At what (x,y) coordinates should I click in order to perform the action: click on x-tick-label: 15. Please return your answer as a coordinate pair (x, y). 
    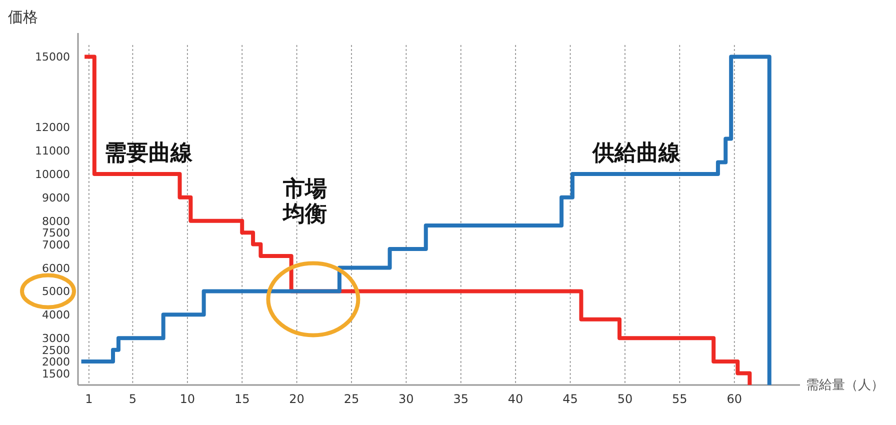
    Looking at the image, I should click on (242, 399).